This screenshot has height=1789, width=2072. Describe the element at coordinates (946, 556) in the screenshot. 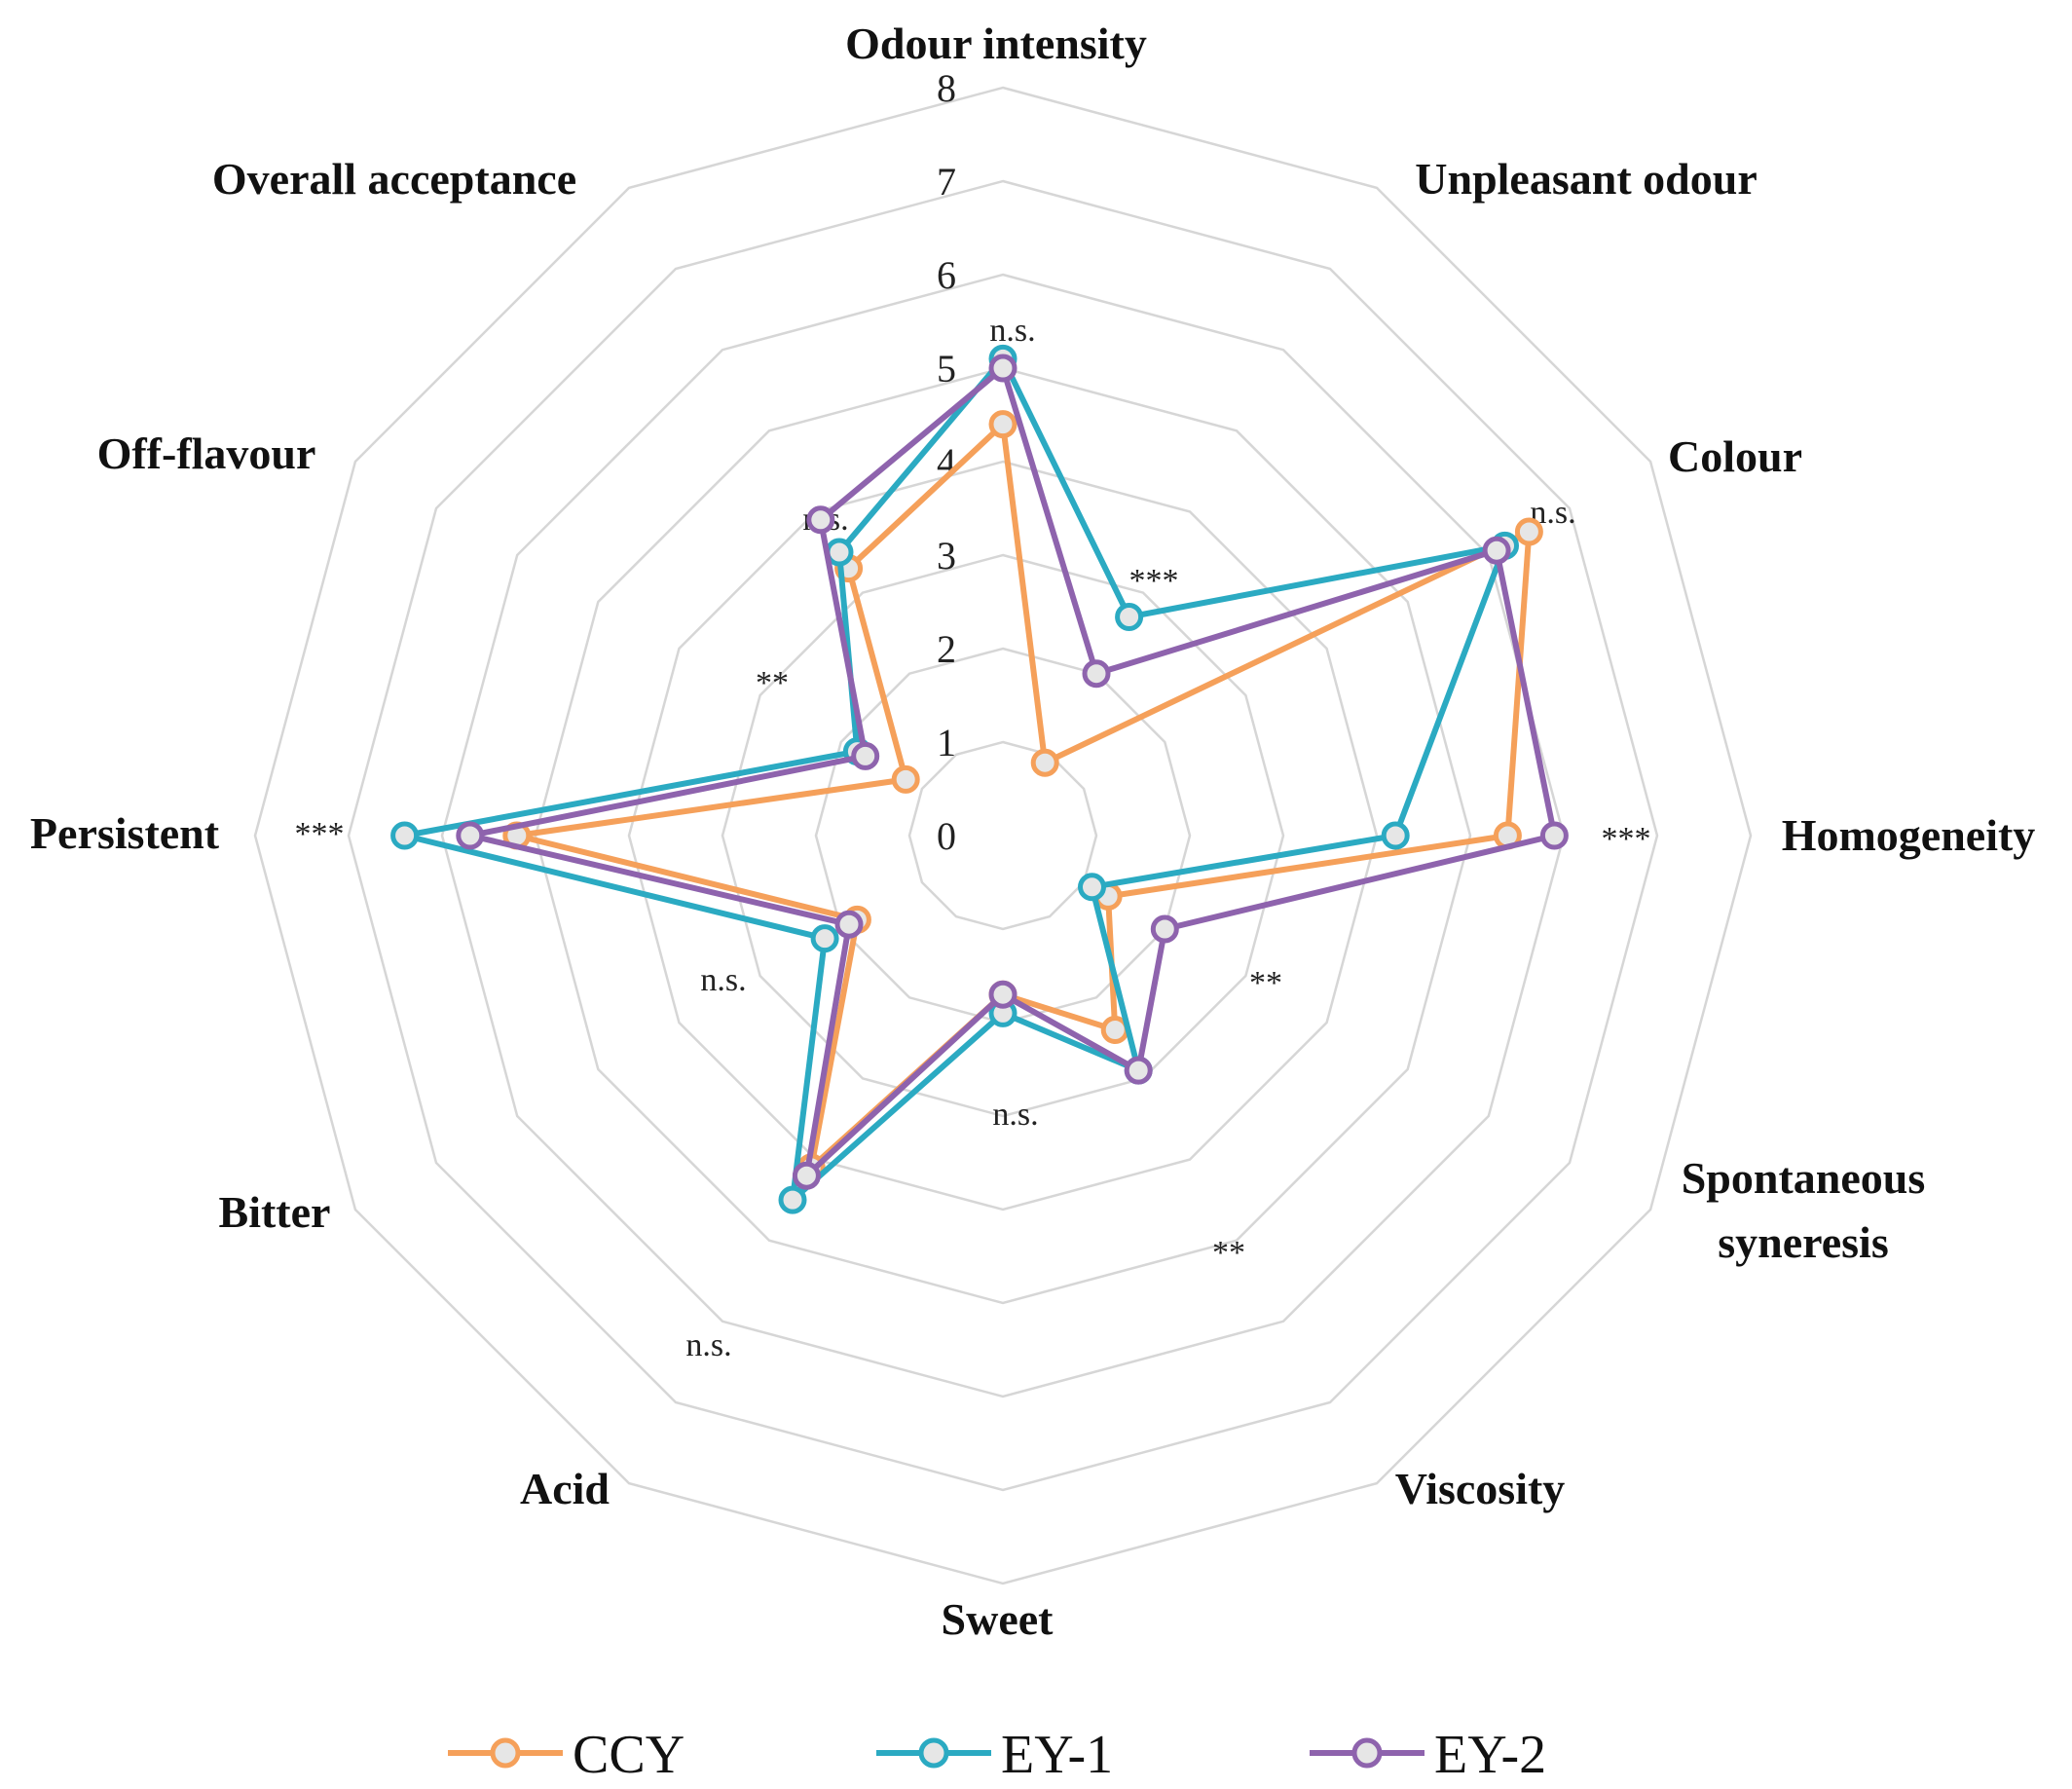

I see `tick-label: 3` at that location.